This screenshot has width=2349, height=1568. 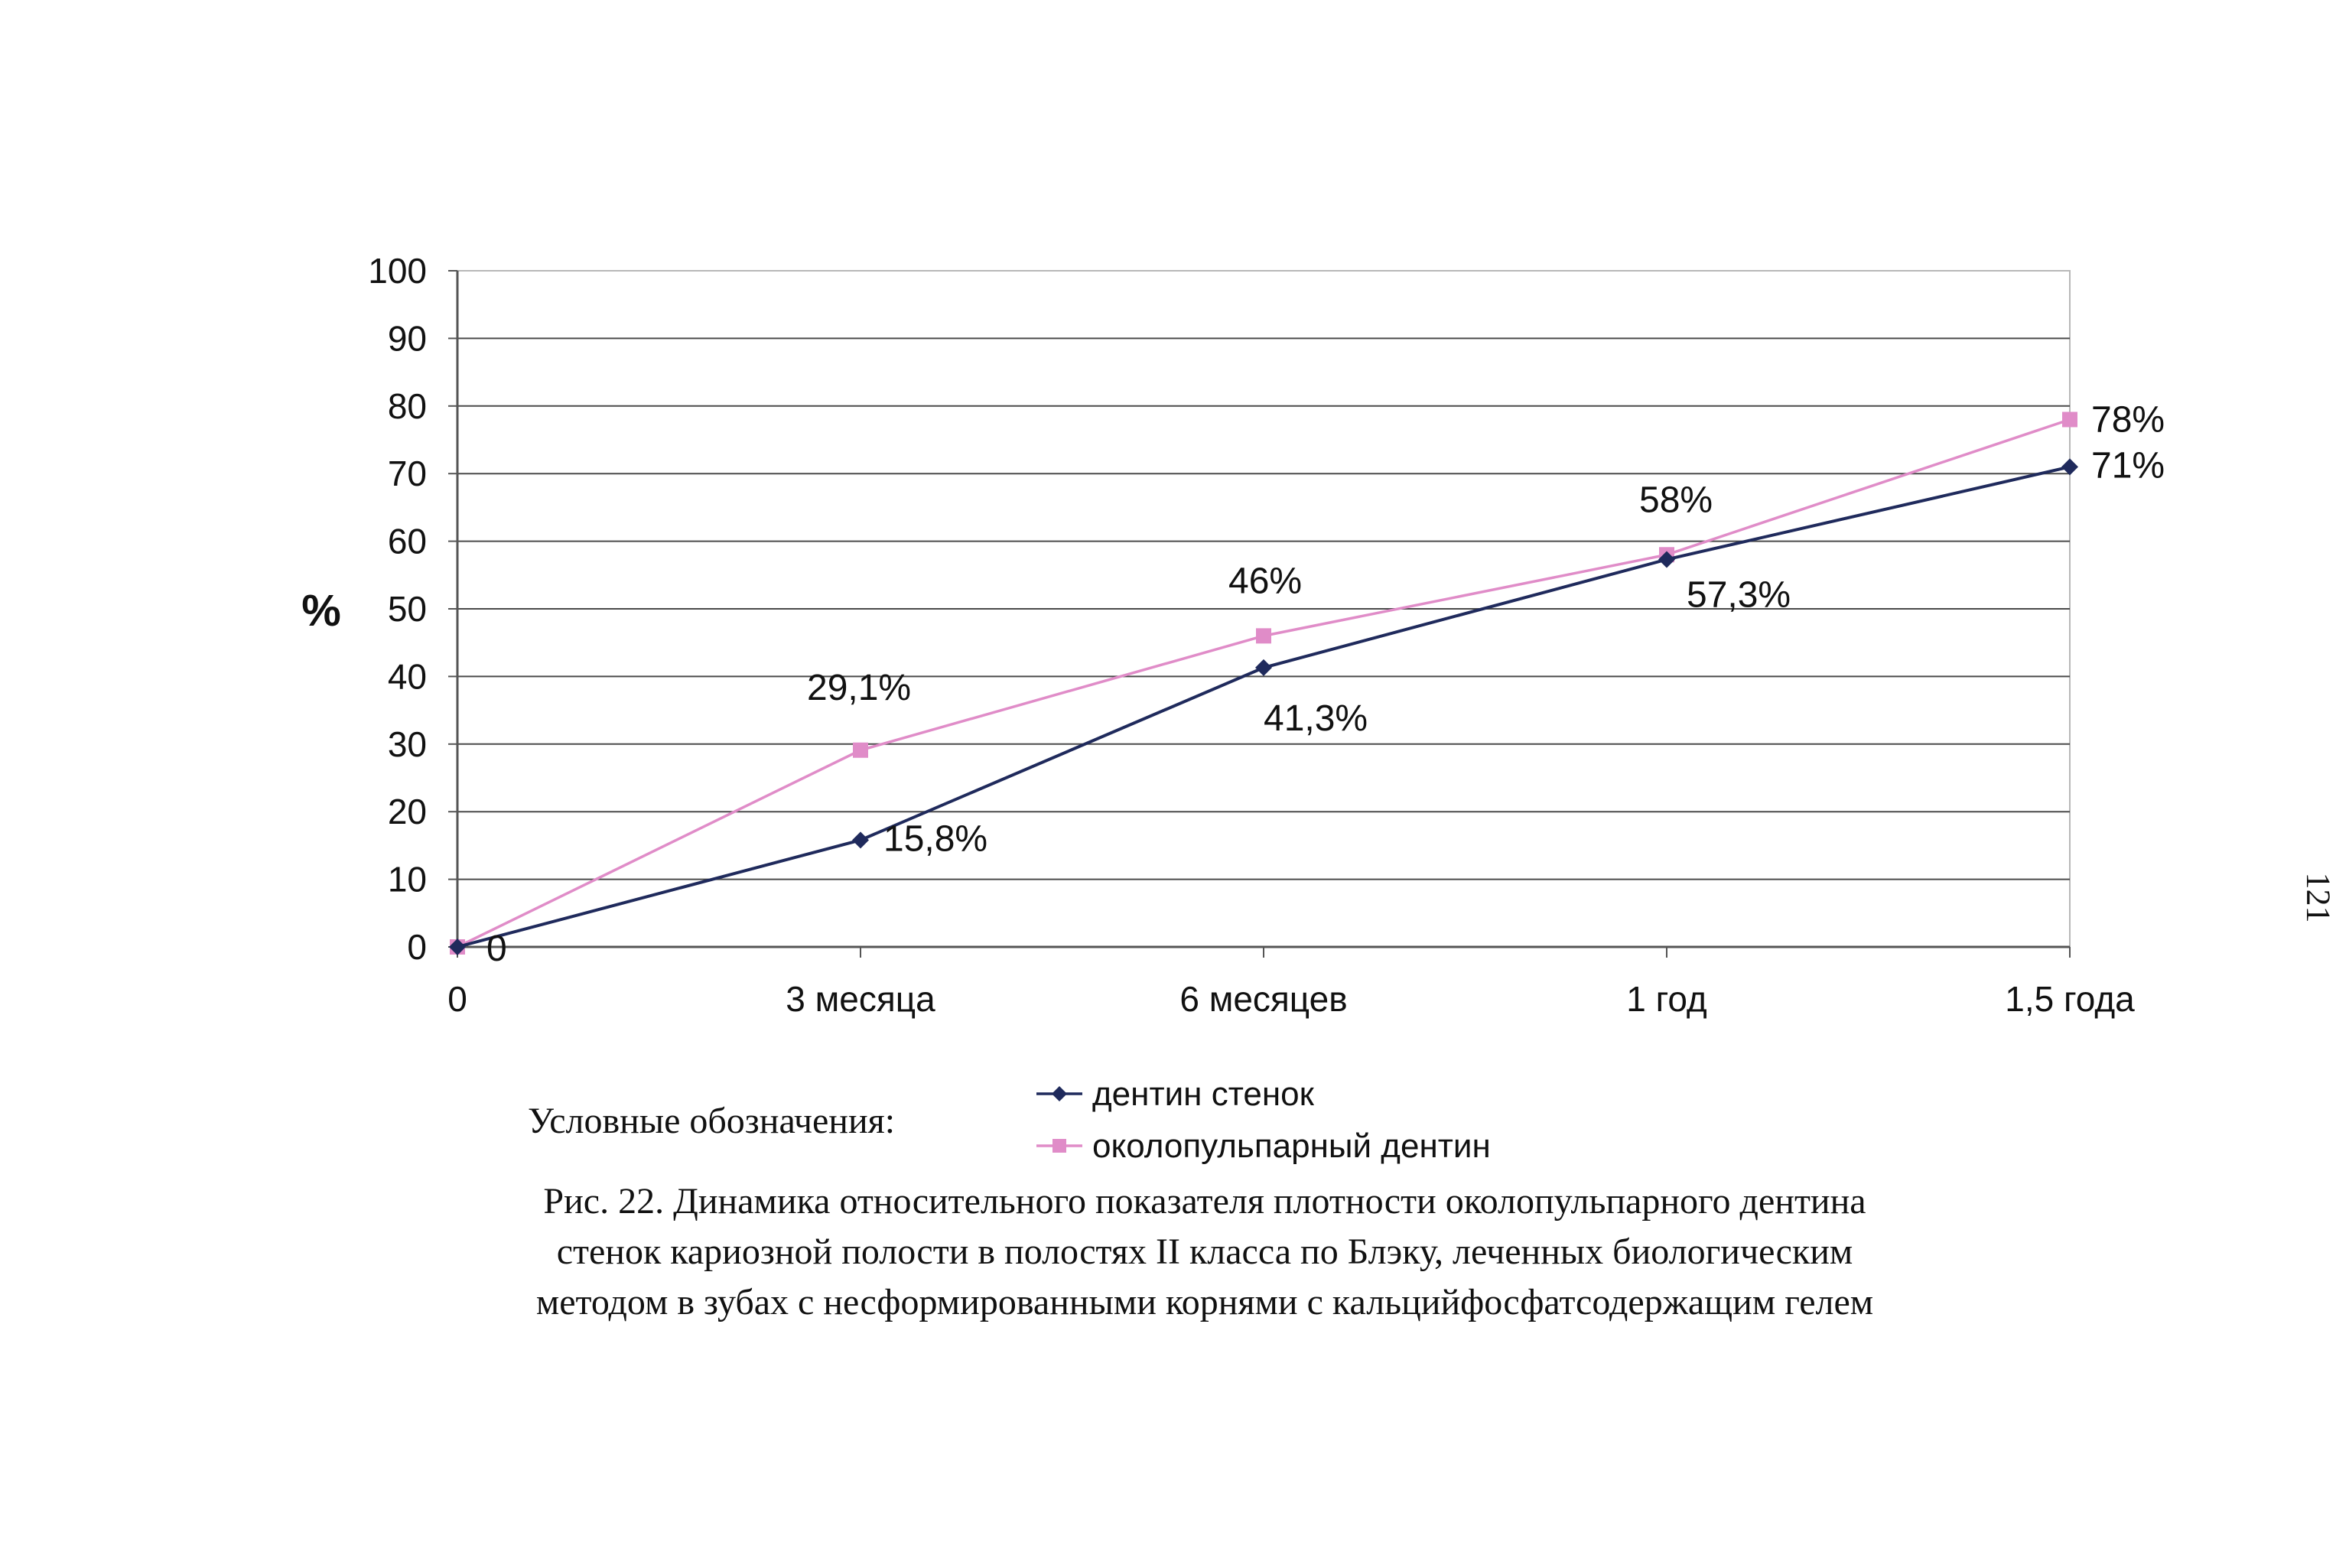 I want to click on y-tick-label: 40, so click(x=407, y=676).